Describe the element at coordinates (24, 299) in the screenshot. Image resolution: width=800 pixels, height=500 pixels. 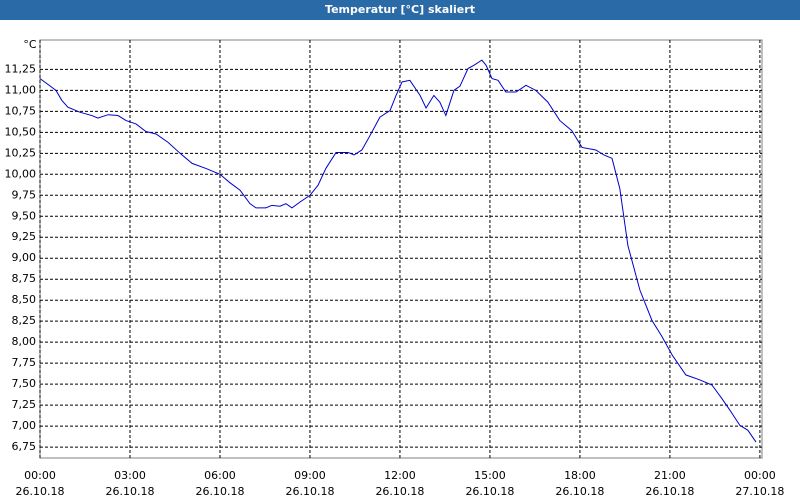
I see `y-tick-label: 8,50` at that location.